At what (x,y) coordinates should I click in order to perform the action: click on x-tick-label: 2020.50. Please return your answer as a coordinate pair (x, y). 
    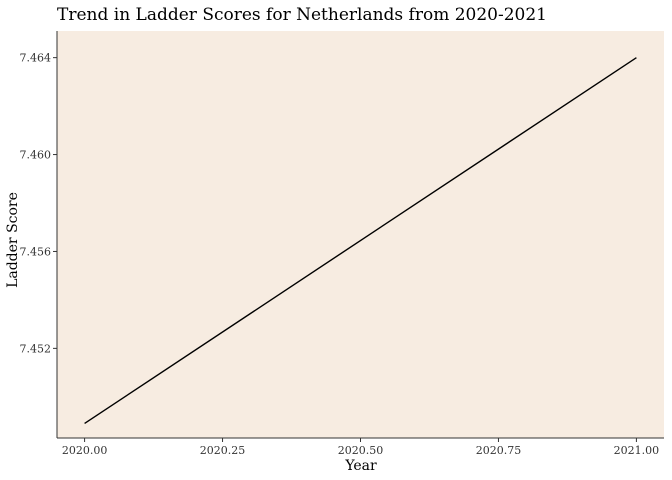
    Looking at the image, I should click on (361, 450).